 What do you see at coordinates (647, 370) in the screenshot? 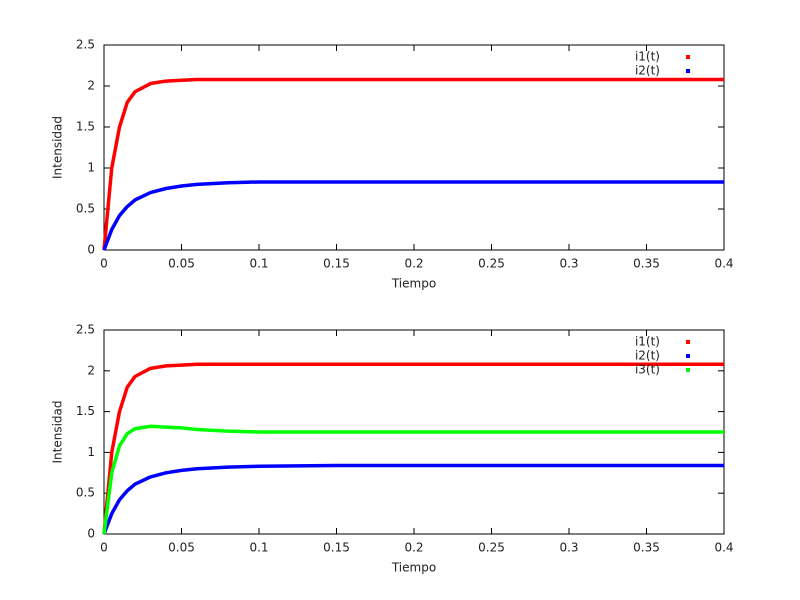
I see `legend-label: i3(t)` at bounding box center [647, 370].